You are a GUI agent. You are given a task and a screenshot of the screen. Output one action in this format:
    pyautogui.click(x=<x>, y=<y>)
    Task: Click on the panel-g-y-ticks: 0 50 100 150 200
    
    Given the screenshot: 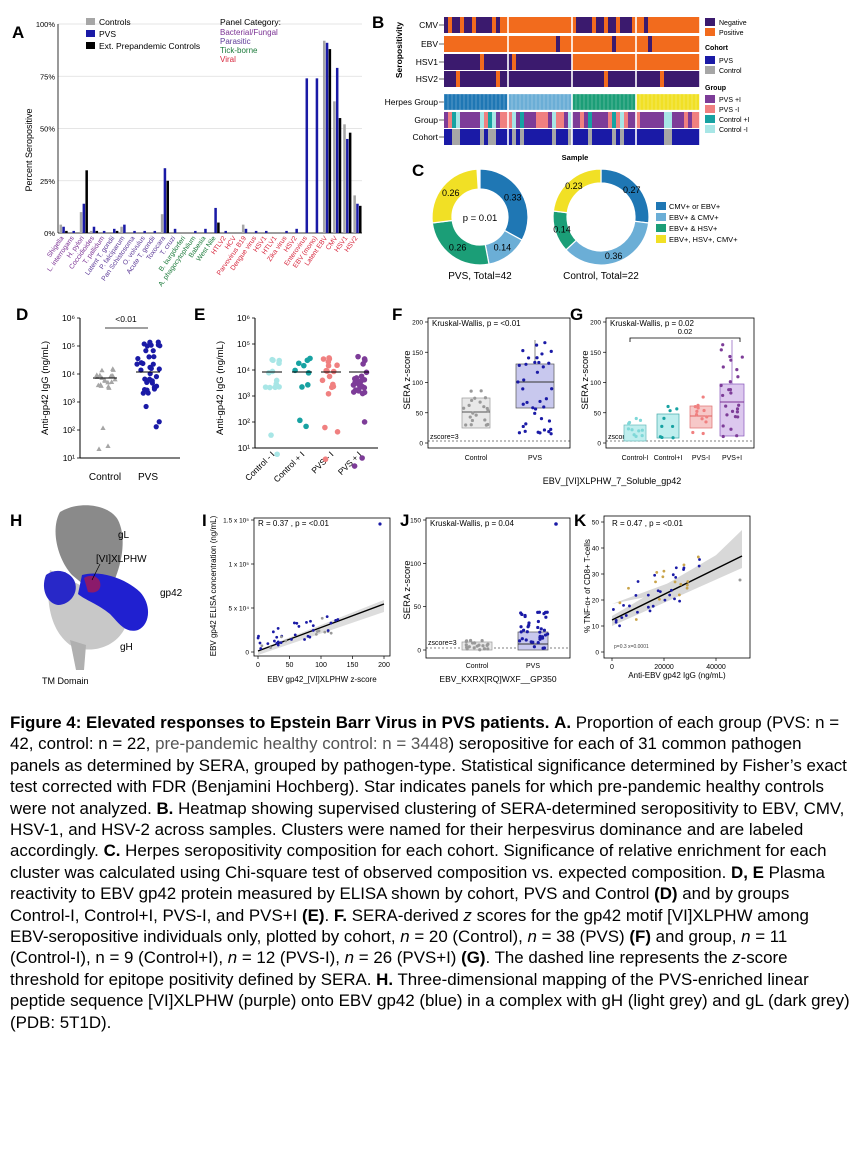 What is the action you would take?
    pyautogui.click(x=598, y=384)
    